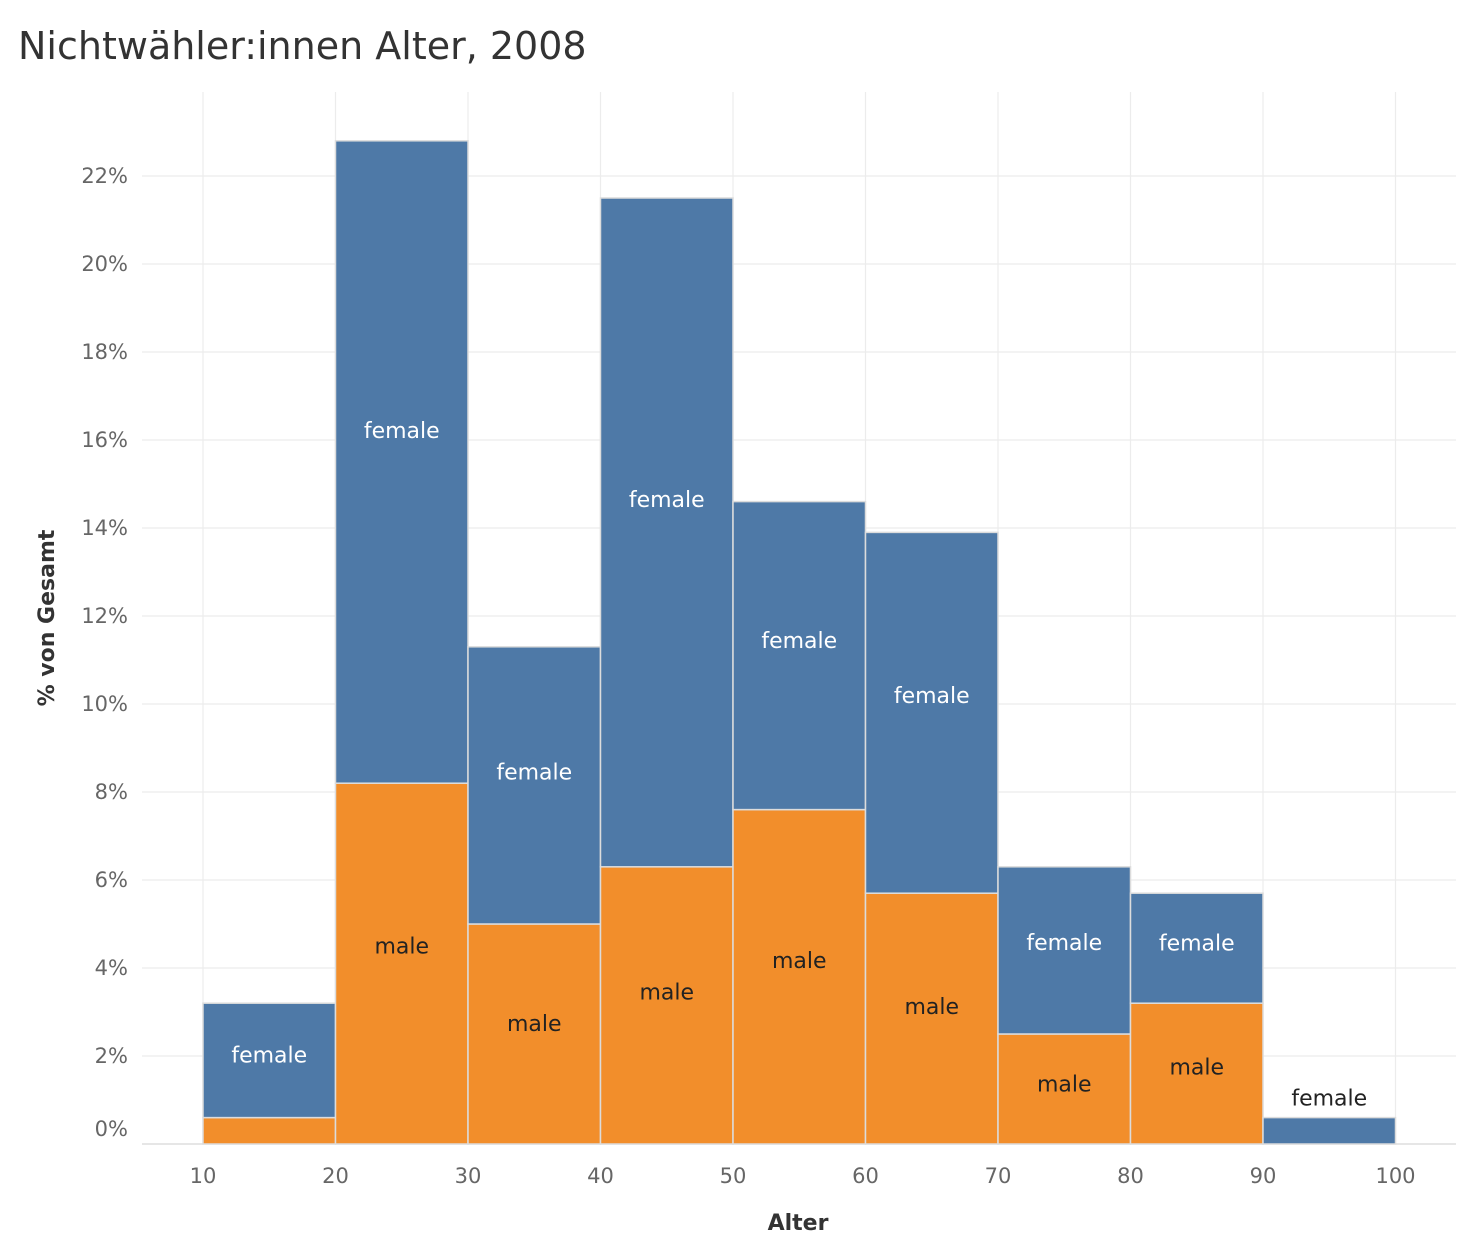 Image resolution: width=1474 pixels, height=1252 pixels. What do you see at coordinates (203, 1176) in the screenshot?
I see `x-tick-label: 10` at bounding box center [203, 1176].